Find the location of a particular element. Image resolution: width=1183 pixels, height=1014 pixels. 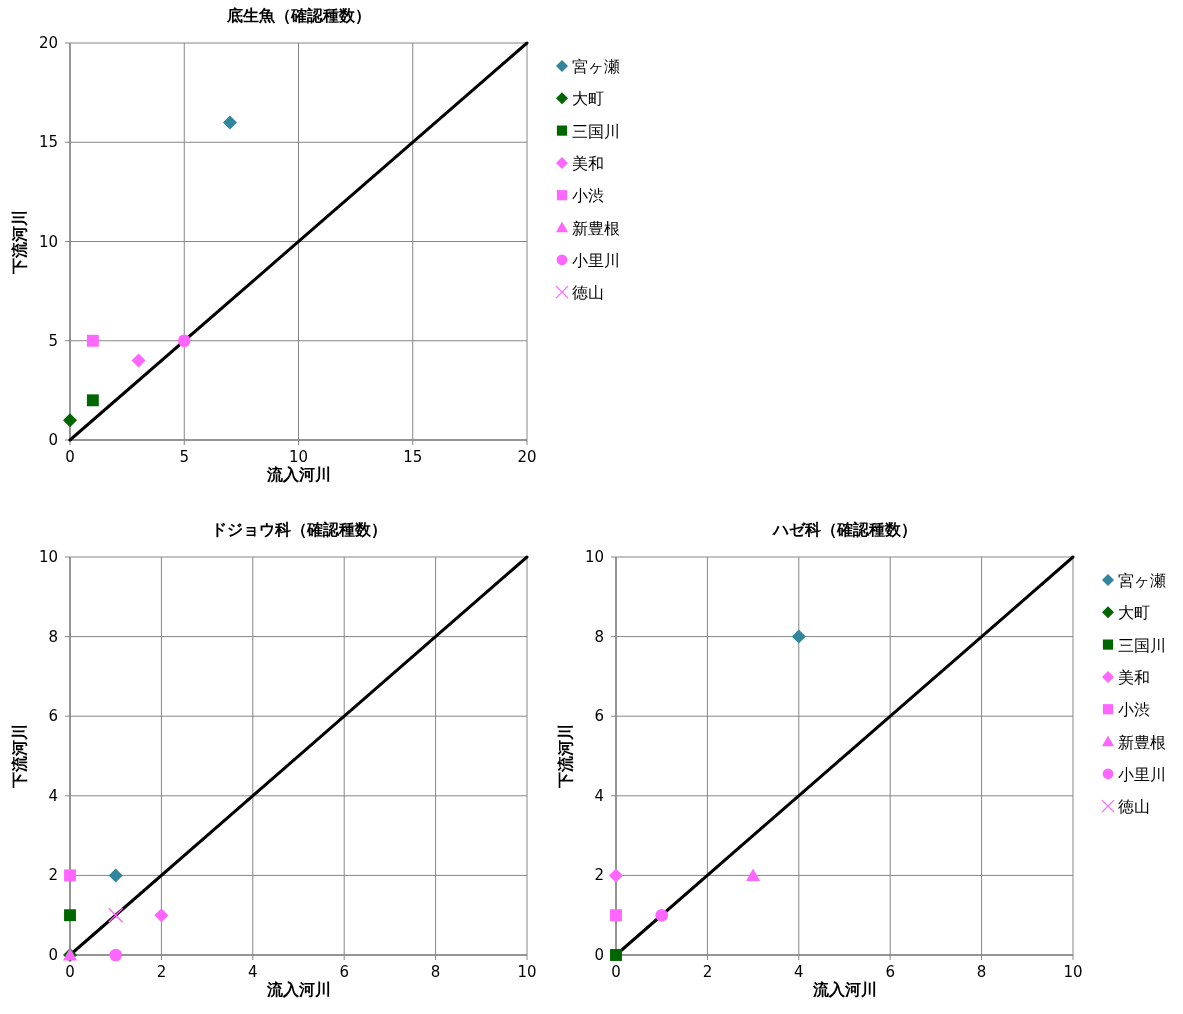

chart-title: 底生魚（確認種数） is located at coordinates (298, 15).